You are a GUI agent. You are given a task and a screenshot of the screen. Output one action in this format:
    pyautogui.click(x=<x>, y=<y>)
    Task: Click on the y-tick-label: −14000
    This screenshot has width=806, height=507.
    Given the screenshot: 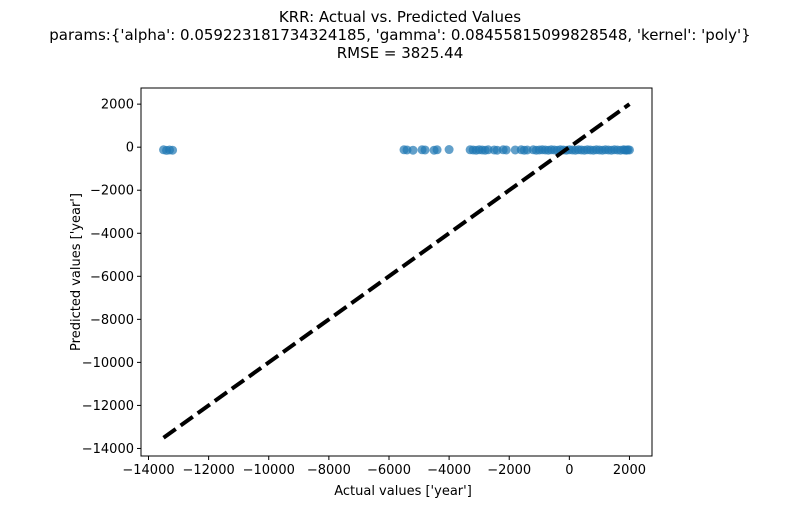 What is the action you would take?
    pyautogui.click(x=108, y=449)
    